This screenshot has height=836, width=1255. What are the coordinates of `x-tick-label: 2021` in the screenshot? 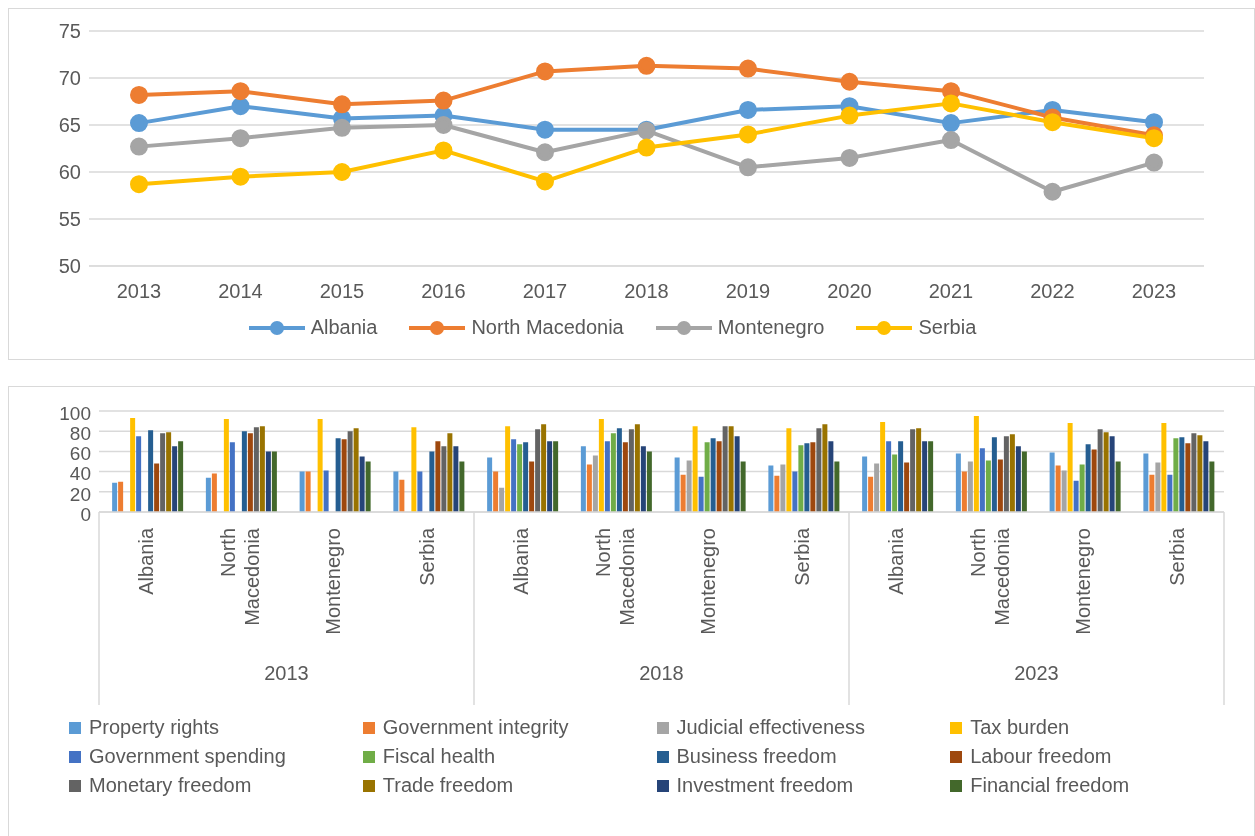 It's located at (951, 291).